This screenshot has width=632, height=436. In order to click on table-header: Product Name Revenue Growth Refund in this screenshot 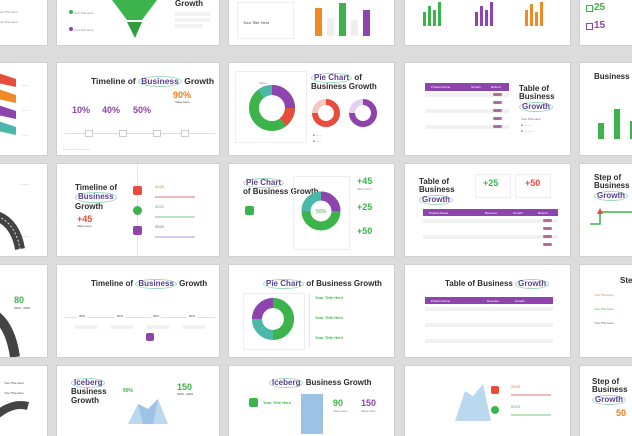, I will do `click(490, 212)`.